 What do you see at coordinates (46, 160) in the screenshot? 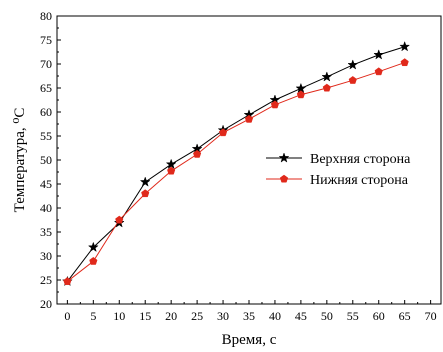
I see `y-tick-label: 50` at bounding box center [46, 160].